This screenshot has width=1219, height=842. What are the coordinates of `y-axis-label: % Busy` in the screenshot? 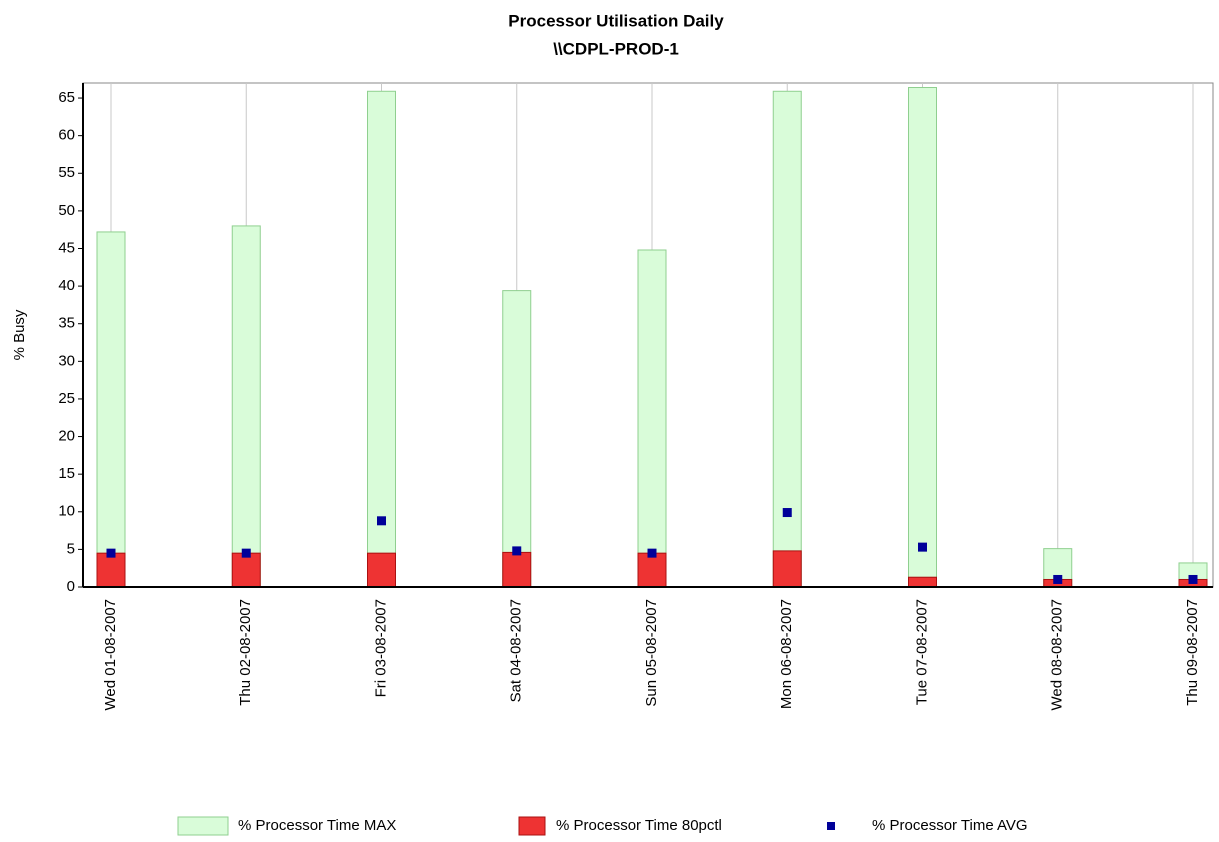 It's located at (19, 334).